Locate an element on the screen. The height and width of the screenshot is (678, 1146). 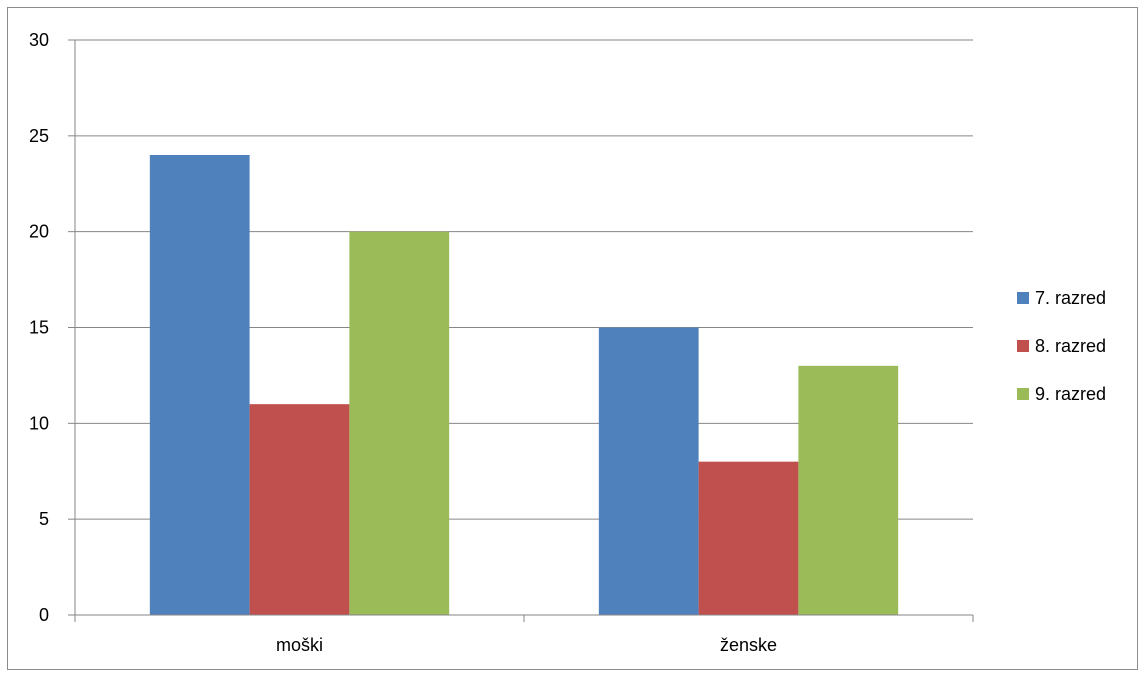
y-tick-label: 20 is located at coordinates (39, 232).